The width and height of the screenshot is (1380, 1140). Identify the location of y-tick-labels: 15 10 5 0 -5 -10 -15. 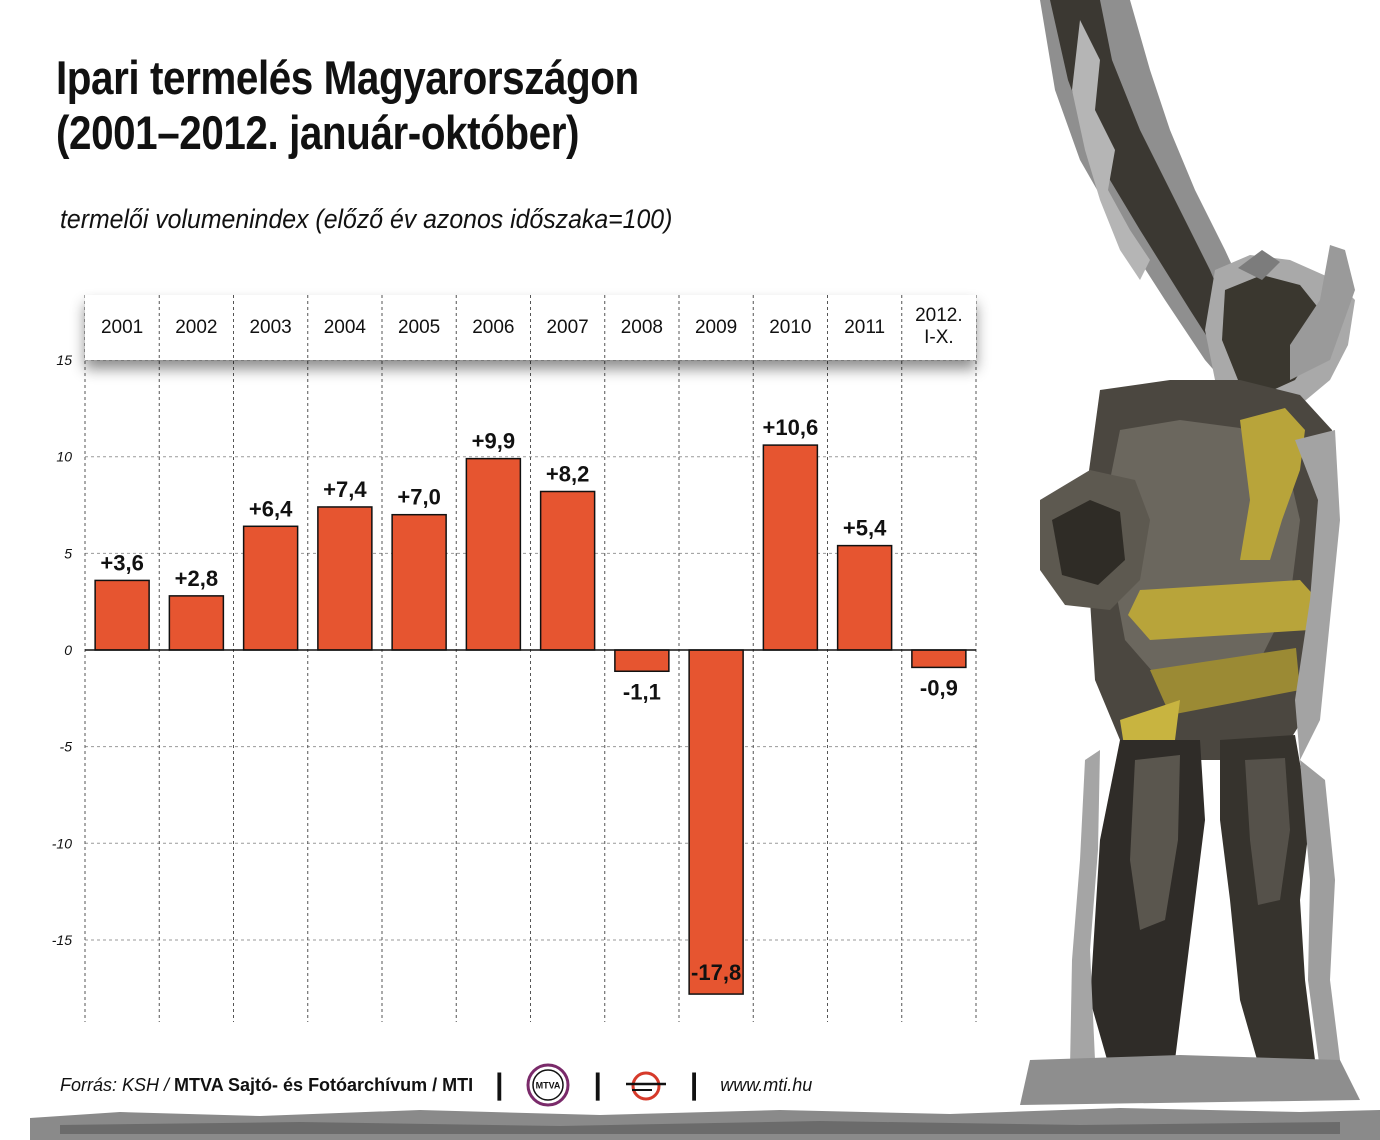
(62, 650).